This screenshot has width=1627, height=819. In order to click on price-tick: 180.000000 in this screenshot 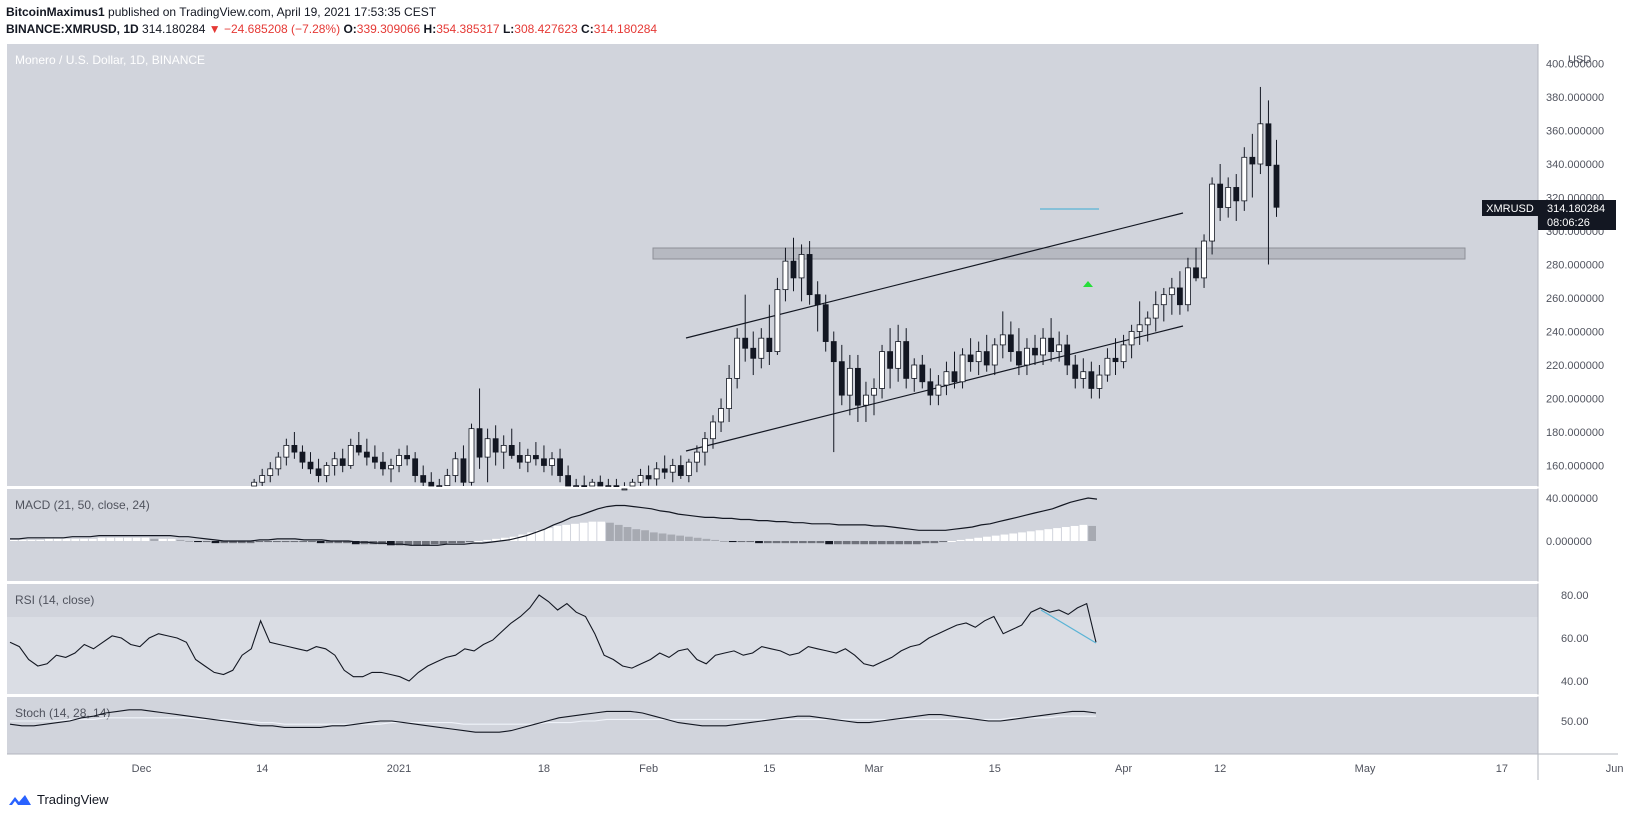, I will do `click(1575, 433)`.